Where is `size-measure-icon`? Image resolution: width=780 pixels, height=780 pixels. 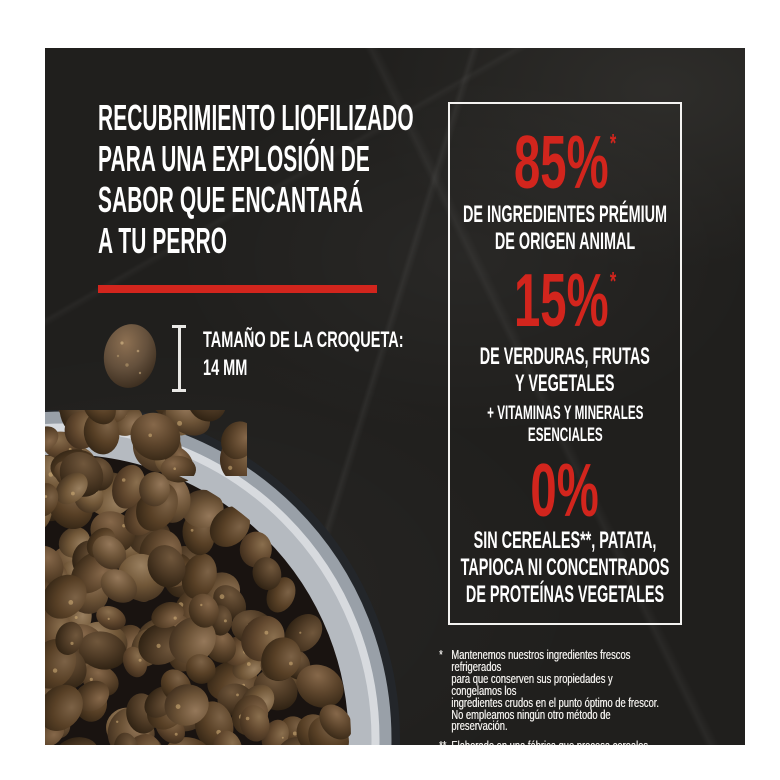
size-measure-icon is located at coordinates (179, 358).